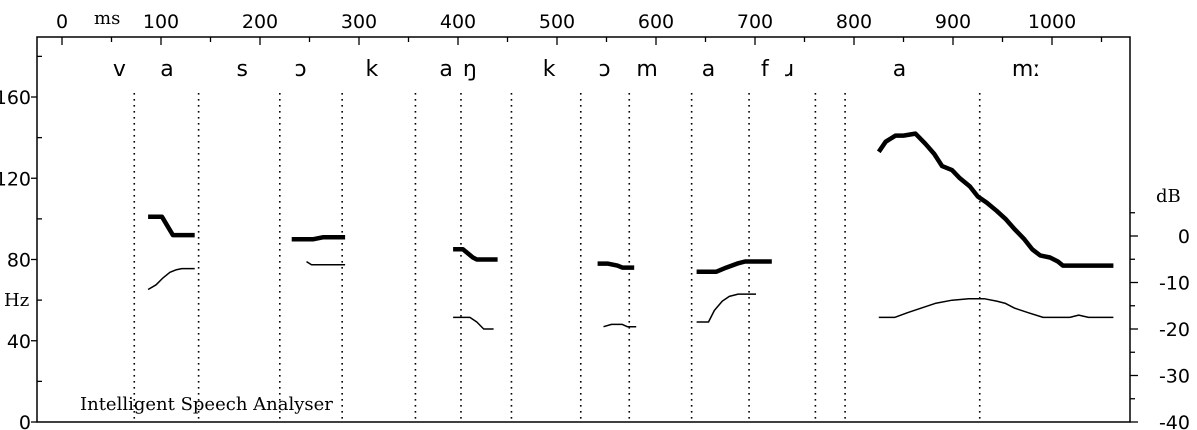  What do you see at coordinates (579, 28) in the screenshot?
I see `x-axis-ticks: 0 100 200 300 400 500 600 700 800 900 1000` at bounding box center [579, 28].